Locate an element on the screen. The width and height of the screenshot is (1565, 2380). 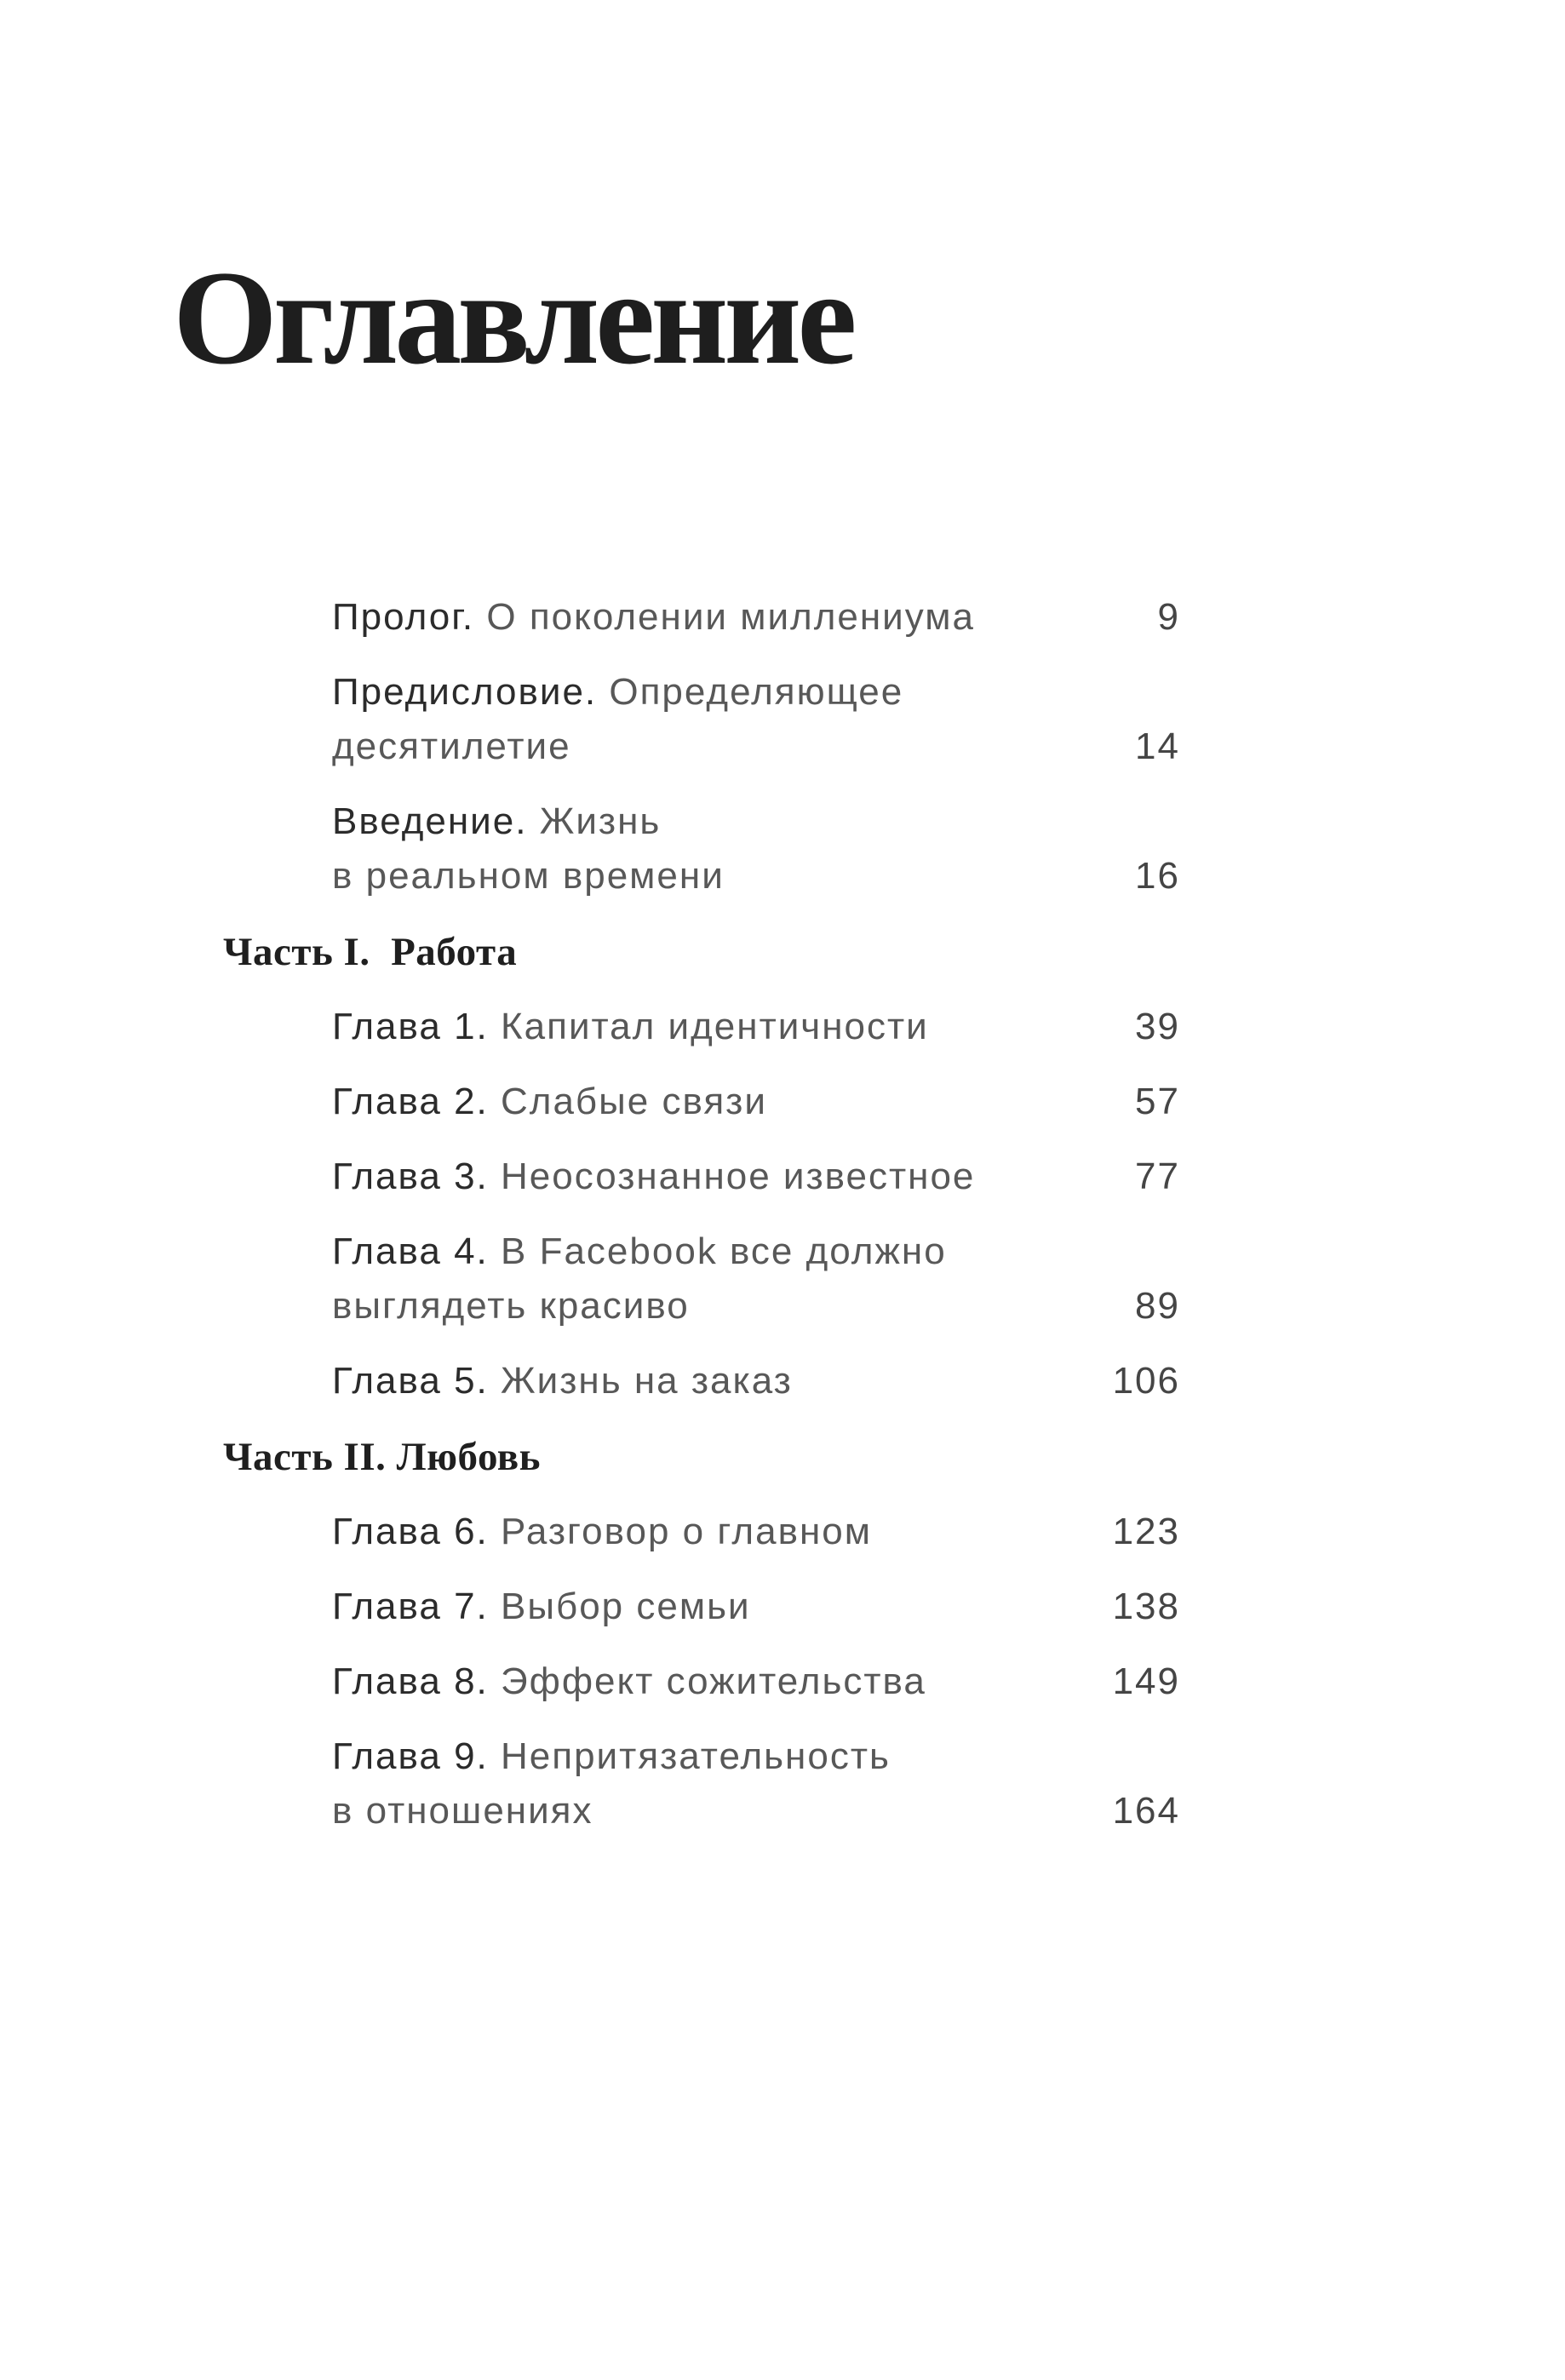
entry-title: Неосознанное известное is located at coordinates (738, 1176).